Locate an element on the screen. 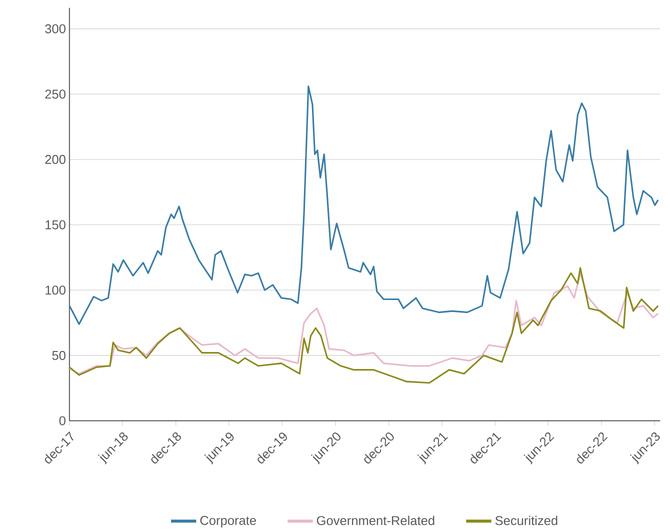  y-tick-label: 0 is located at coordinates (62, 421).